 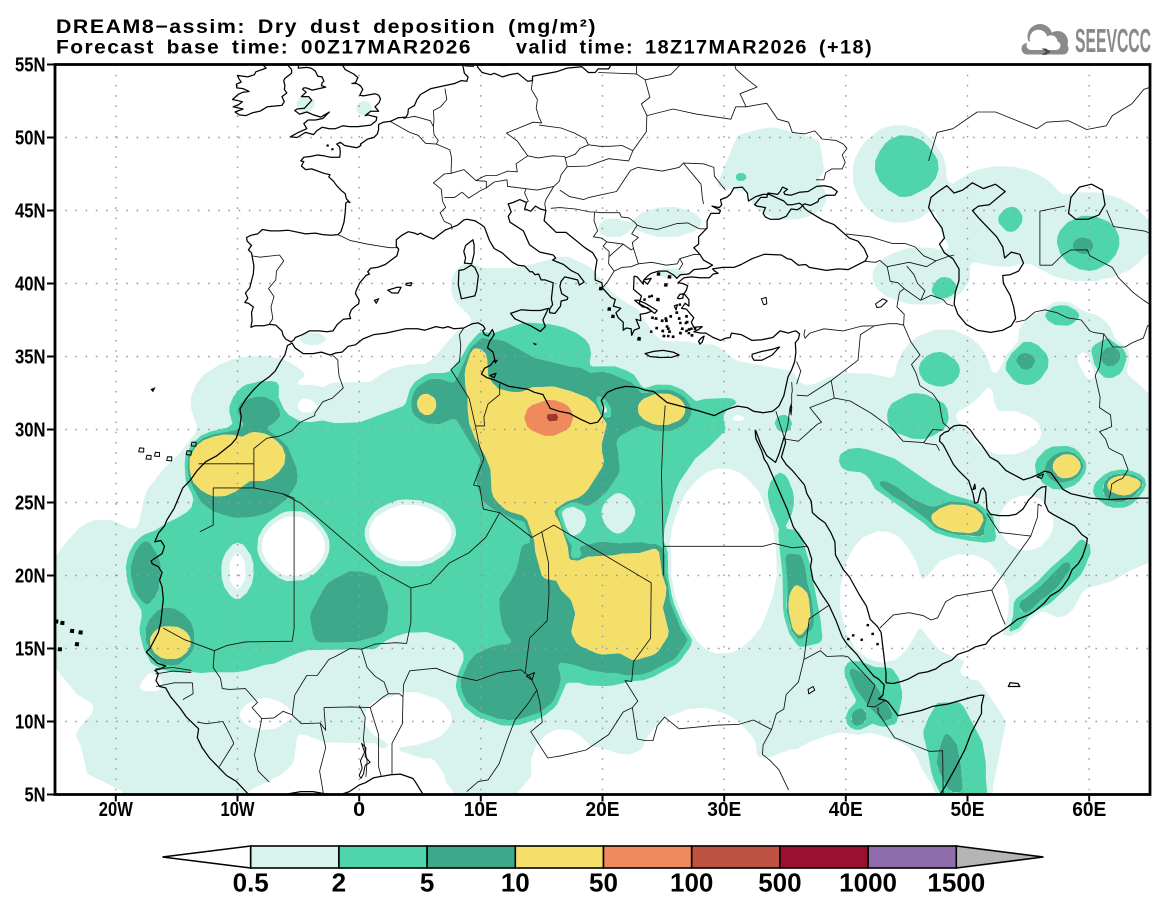 I want to click on svg-text: 30E, so click(x=724, y=809).